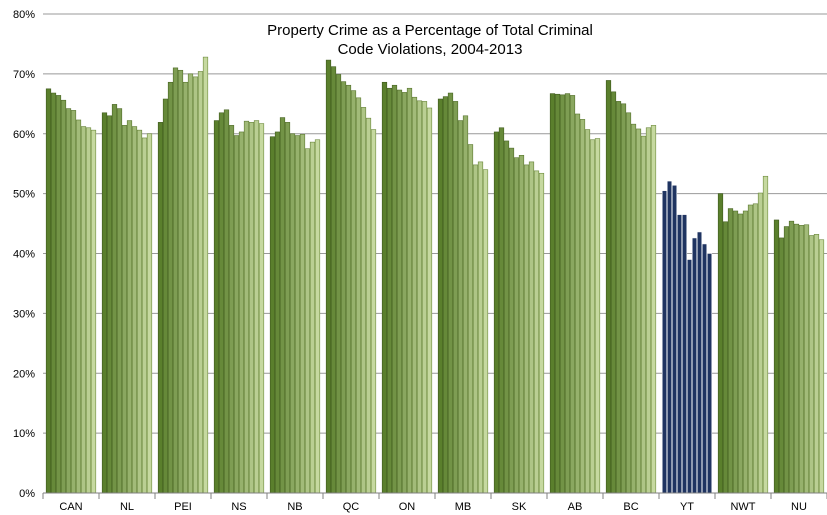 Image resolution: width=827 pixels, height=515 pixels. What do you see at coordinates (521, 324) in the screenshot?
I see `bar-sk-2009` at bounding box center [521, 324].